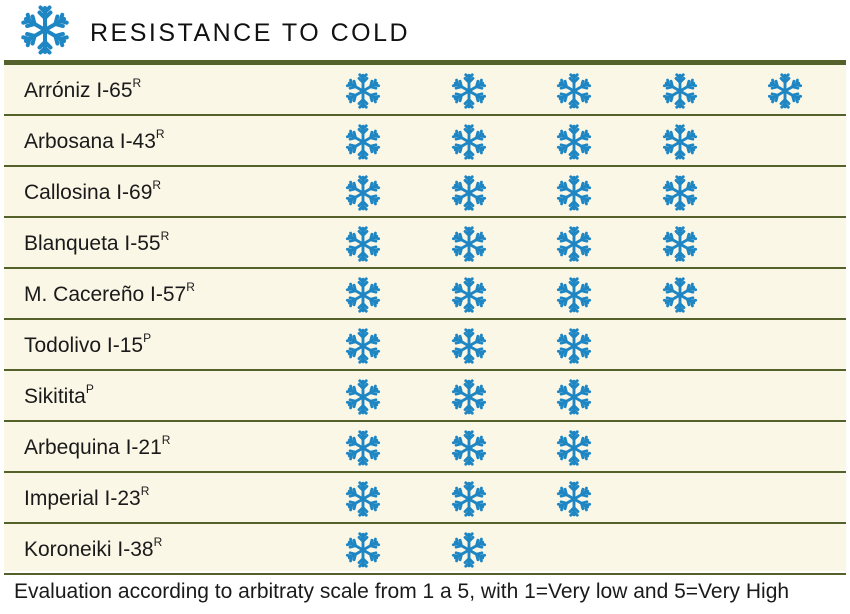 This screenshot has width=850, height=614. What do you see at coordinates (78, 90) in the screenshot?
I see `variety-name: Arróniz I-65` at bounding box center [78, 90].